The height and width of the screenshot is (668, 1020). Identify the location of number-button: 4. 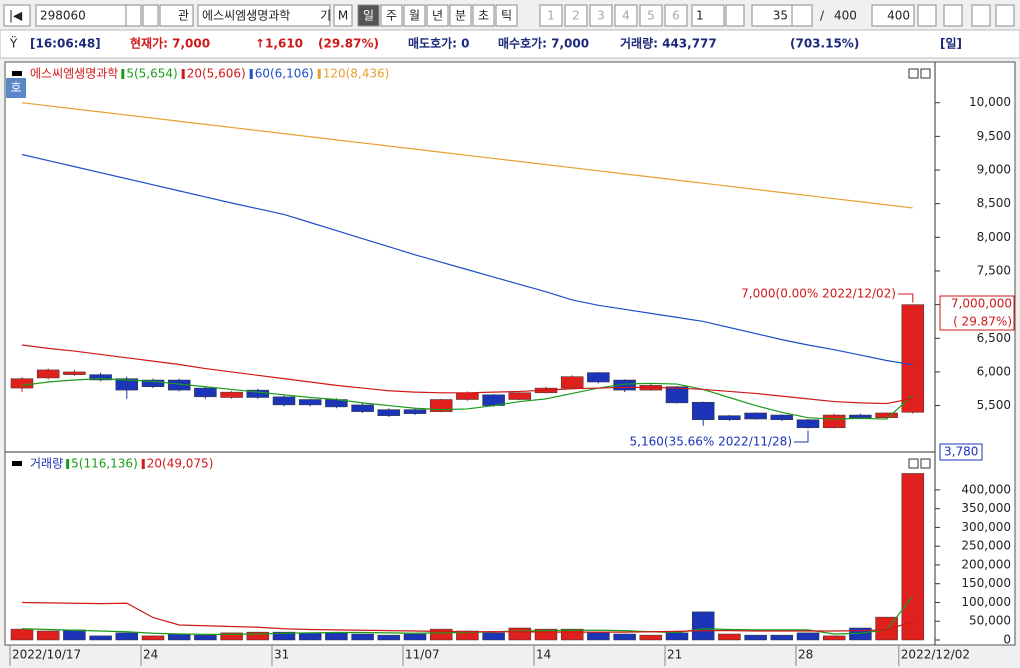
(626, 16).